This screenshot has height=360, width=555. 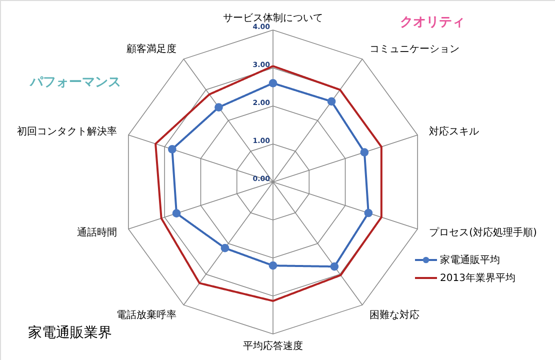 What do you see at coordinates (454, 131) in the screenshot?
I see `spoke-label: 対応スキル` at bounding box center [454, 131].